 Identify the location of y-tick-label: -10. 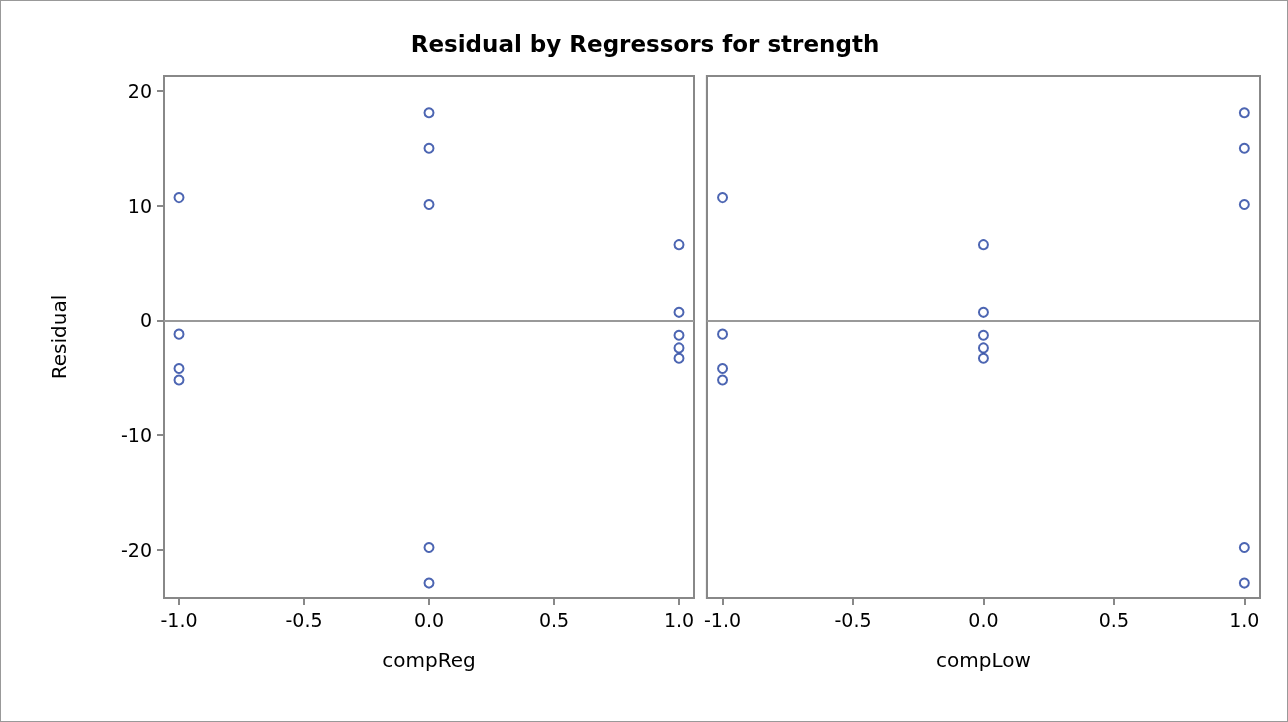
(136, 435).